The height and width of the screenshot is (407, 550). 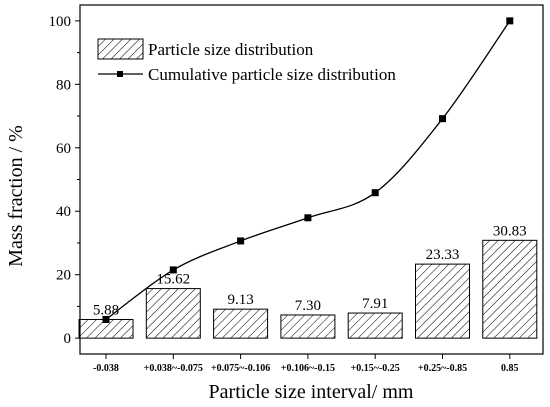 What do you see at coordinates (375, 304) in the screenshot?
I see `bar-value-label: 7.91` at bounding box center [375, 304].